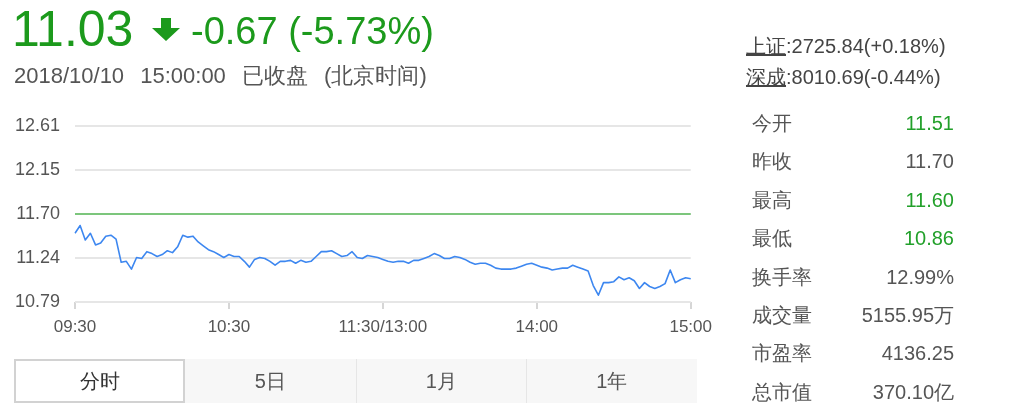 This screenshot has height=414, width=1014. What do you see at coordinates (766, 46) in the screenshot?
I see `text: 上证` at bounding box center [766, 46].